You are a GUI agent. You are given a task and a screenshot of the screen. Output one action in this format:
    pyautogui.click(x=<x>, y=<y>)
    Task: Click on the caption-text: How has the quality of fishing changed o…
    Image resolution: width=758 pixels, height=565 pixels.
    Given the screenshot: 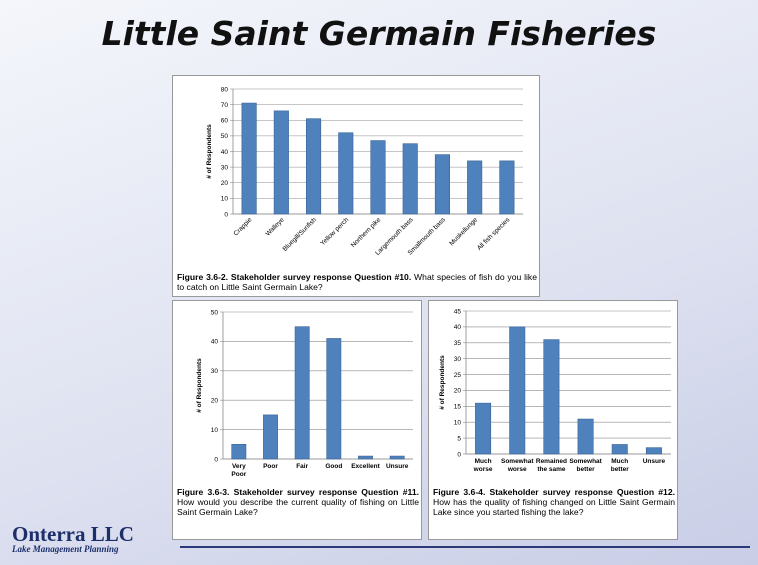 What is the action you would take?
    pyautogui.click(x=554, y=507)
    